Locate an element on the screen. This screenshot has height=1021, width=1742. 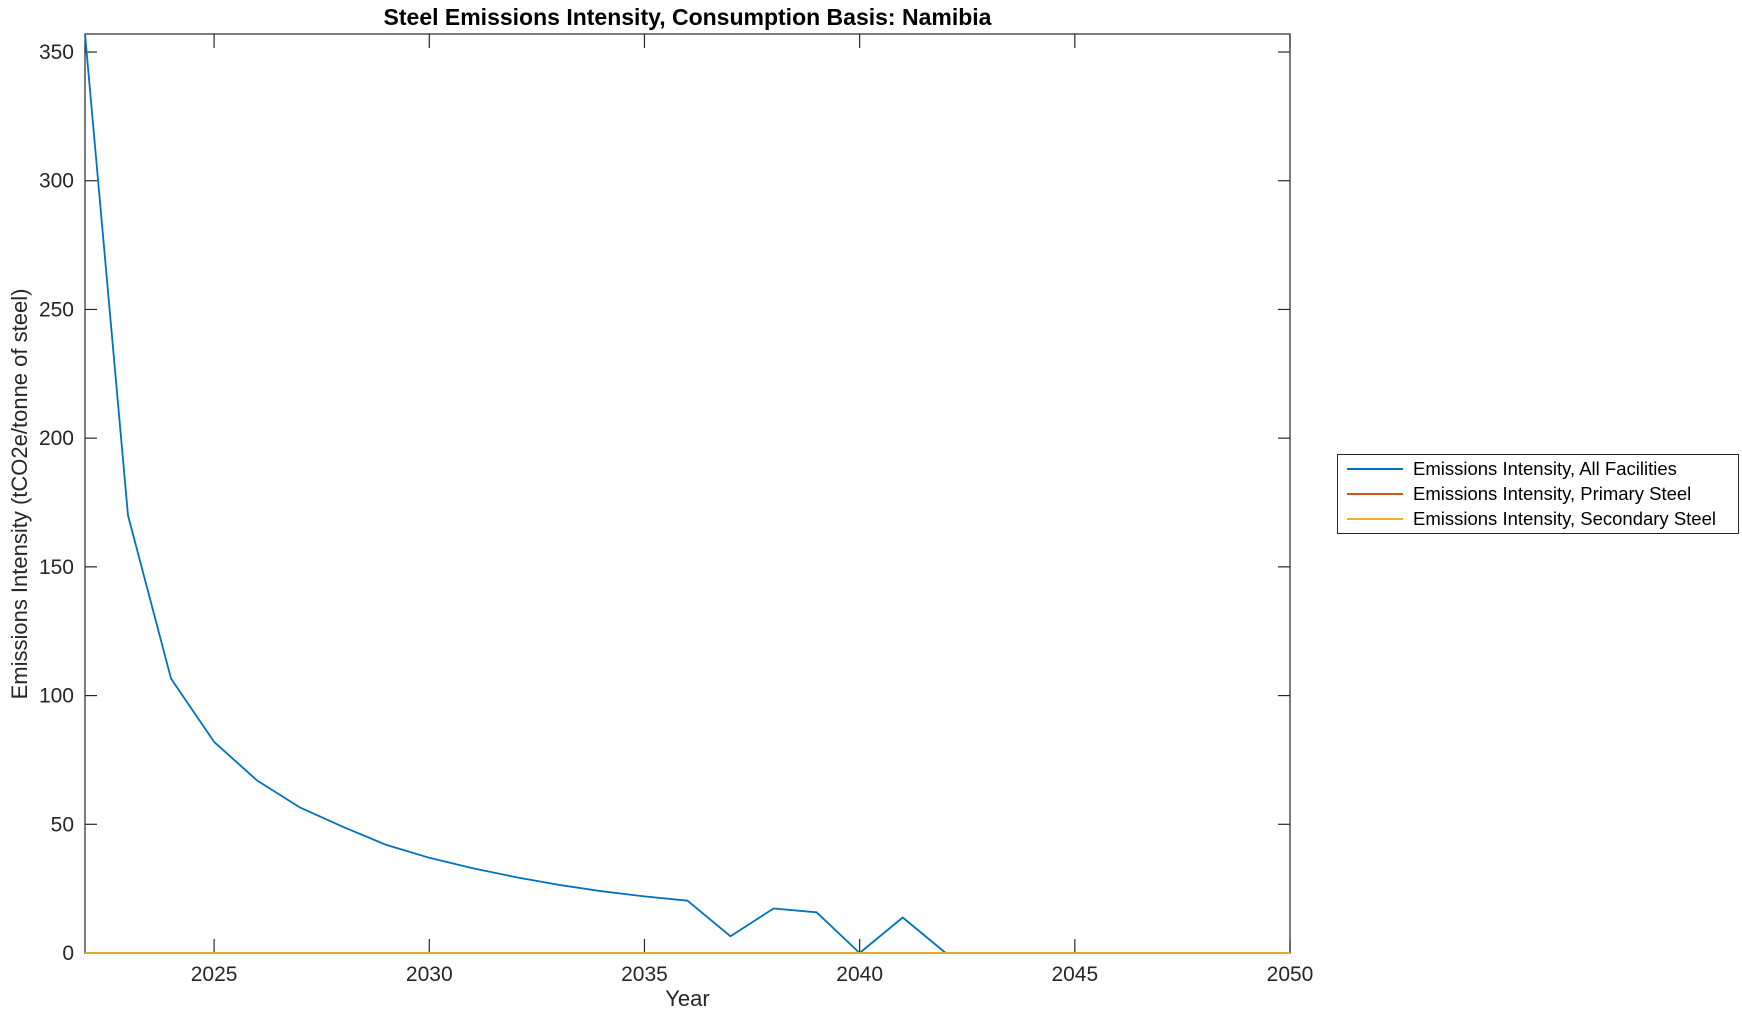
legend-item-secondary-steel: Emissions Intensity, Secondary Steel is located at coordinates (1542, 519).